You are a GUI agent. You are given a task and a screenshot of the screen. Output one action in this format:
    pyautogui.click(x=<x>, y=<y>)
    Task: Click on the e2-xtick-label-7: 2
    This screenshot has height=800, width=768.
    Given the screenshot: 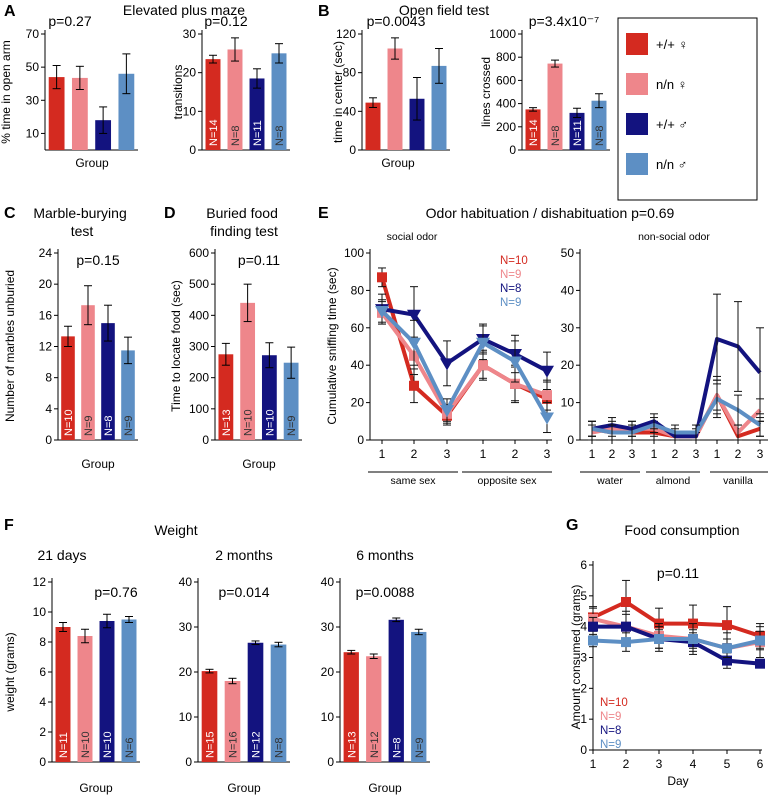 What is the action you would take?
    pyautogui.click(x=738, y=454)
    